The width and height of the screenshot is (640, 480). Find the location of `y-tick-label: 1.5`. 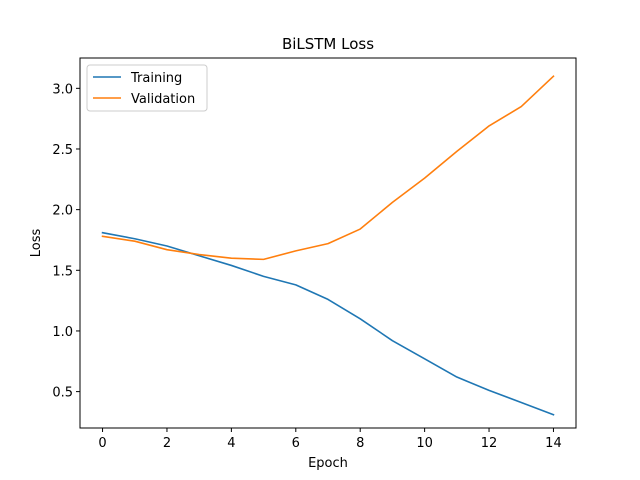

y-tick-label: 1.5 is located at coordinates (62, 271).